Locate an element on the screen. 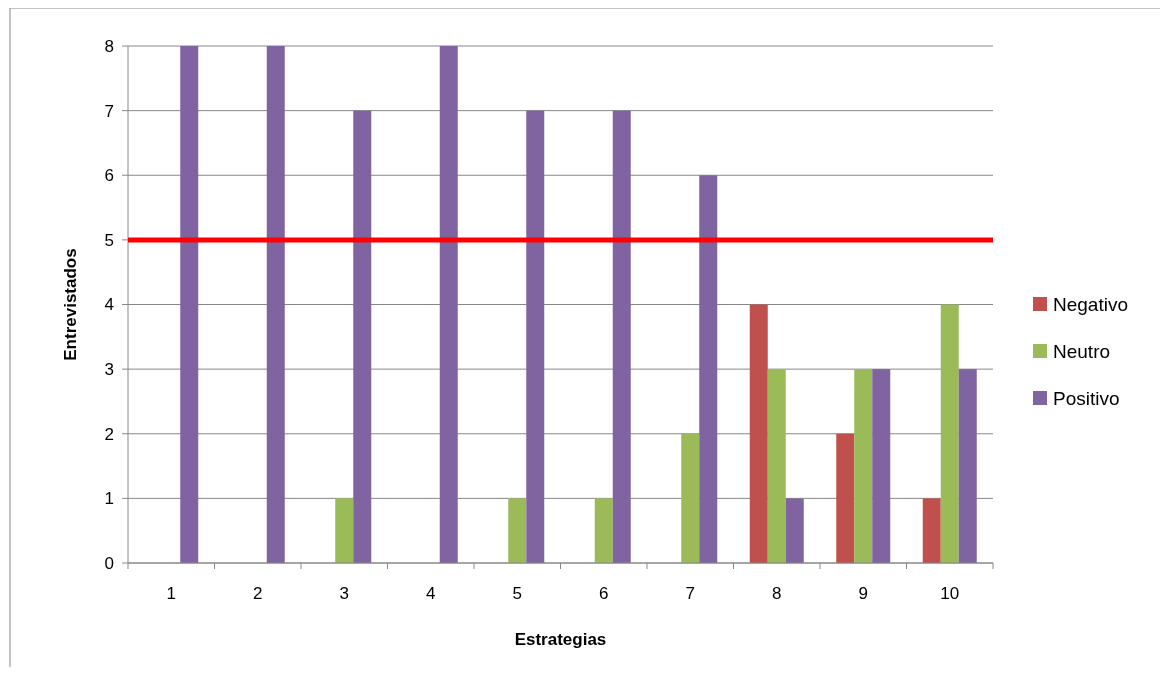  y-tick-label: 7 is located at coordinates (109, 111).